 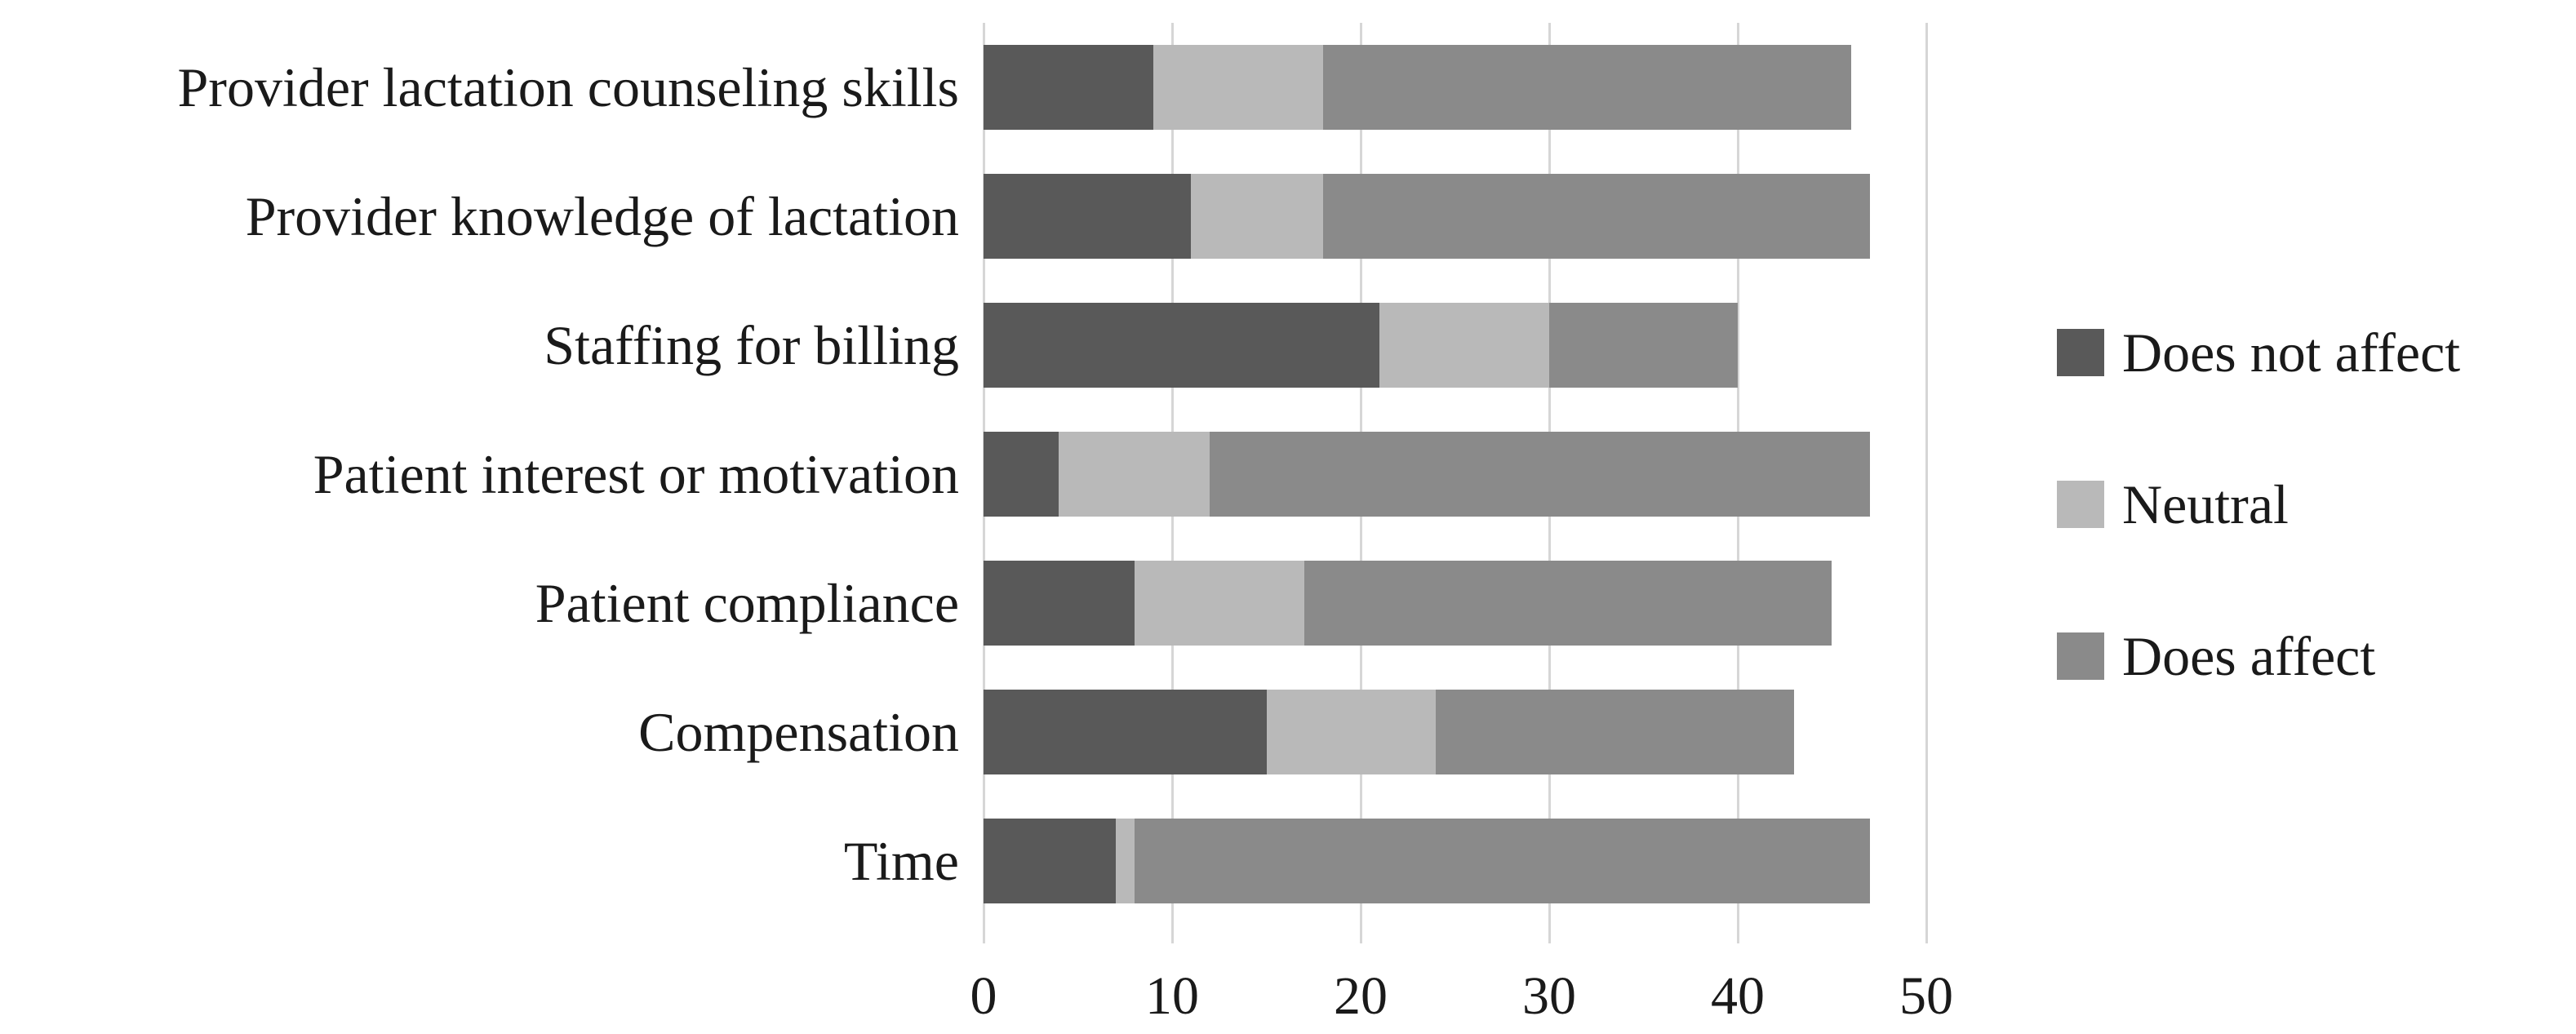 I want to click on legend-item: Does affect, so click(x=2258, y=656).